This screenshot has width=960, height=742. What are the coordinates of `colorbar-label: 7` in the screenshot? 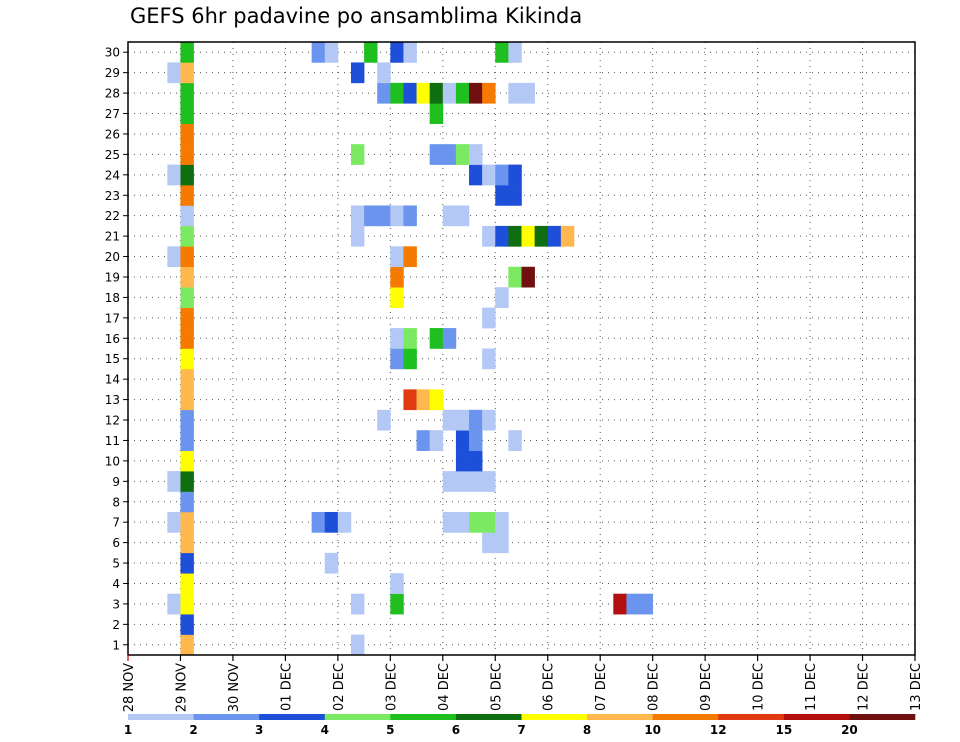 It's located at (521, 730).